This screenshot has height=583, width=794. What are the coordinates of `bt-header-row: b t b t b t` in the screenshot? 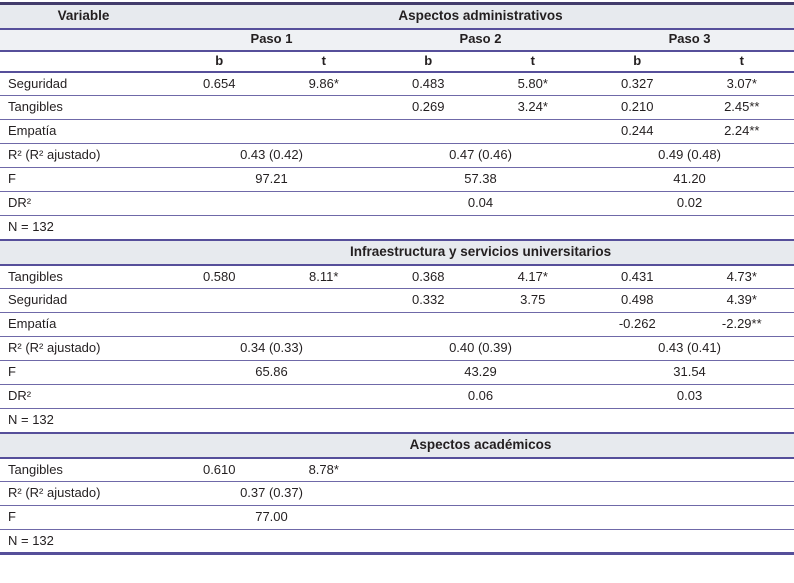 It's located at (397, 61).